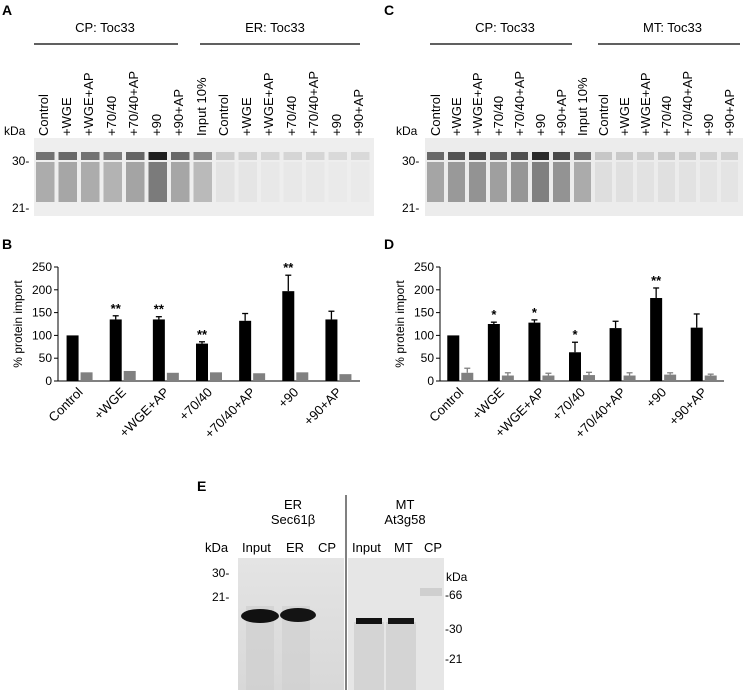  I want to click on y-axis-label: % protein import, so click(400, 324).